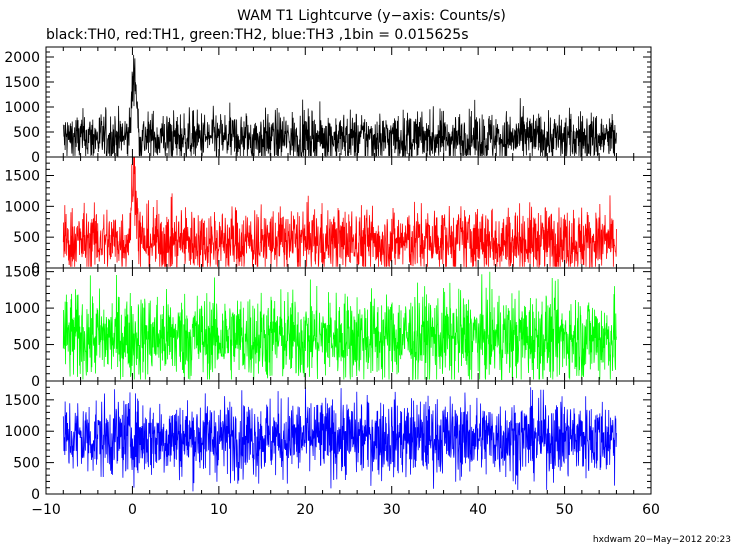  I want to click on y-tick-label-th2: 0, so click(35, 382).